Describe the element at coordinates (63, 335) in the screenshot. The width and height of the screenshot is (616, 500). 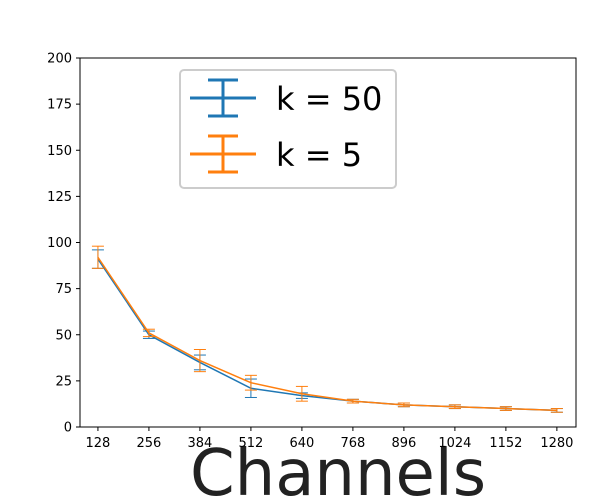
I see `y-tick-label: 50` at that location.